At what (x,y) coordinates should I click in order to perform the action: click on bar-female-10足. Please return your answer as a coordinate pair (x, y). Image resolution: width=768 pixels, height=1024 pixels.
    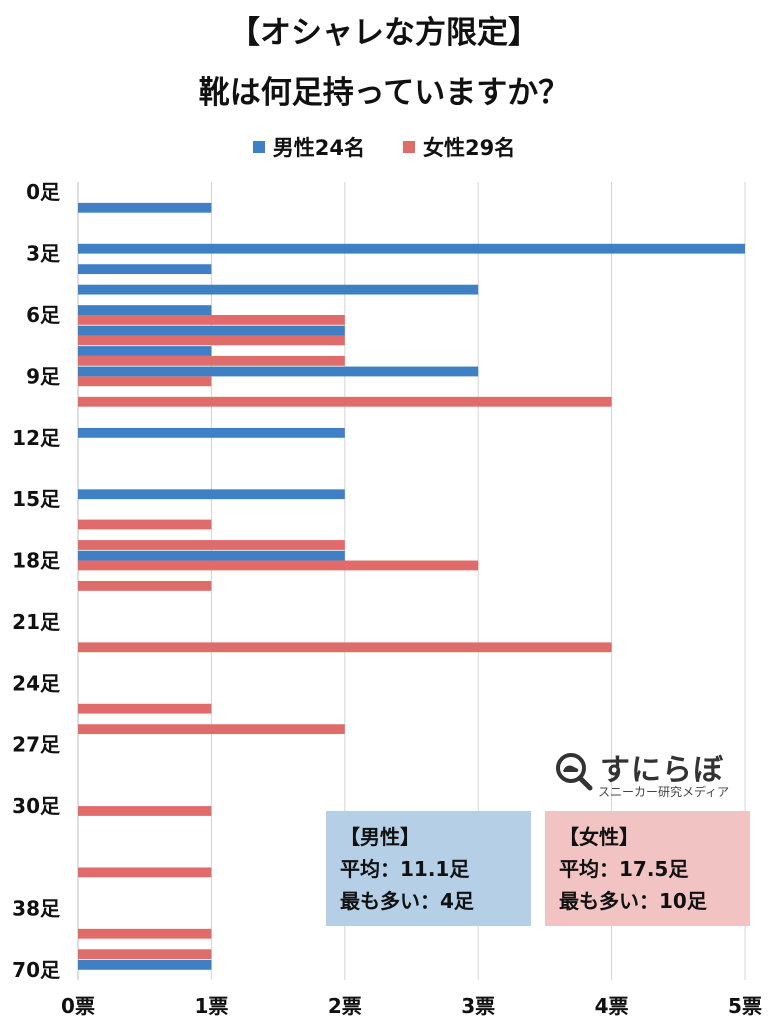
    Looking at the image, I should click on (345, 401).